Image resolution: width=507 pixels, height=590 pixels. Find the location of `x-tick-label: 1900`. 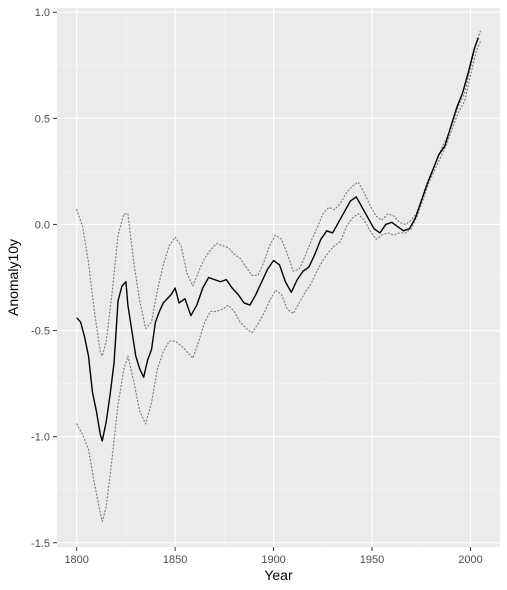

x-tick-label: 1900 is located at coordinates (273, 560).